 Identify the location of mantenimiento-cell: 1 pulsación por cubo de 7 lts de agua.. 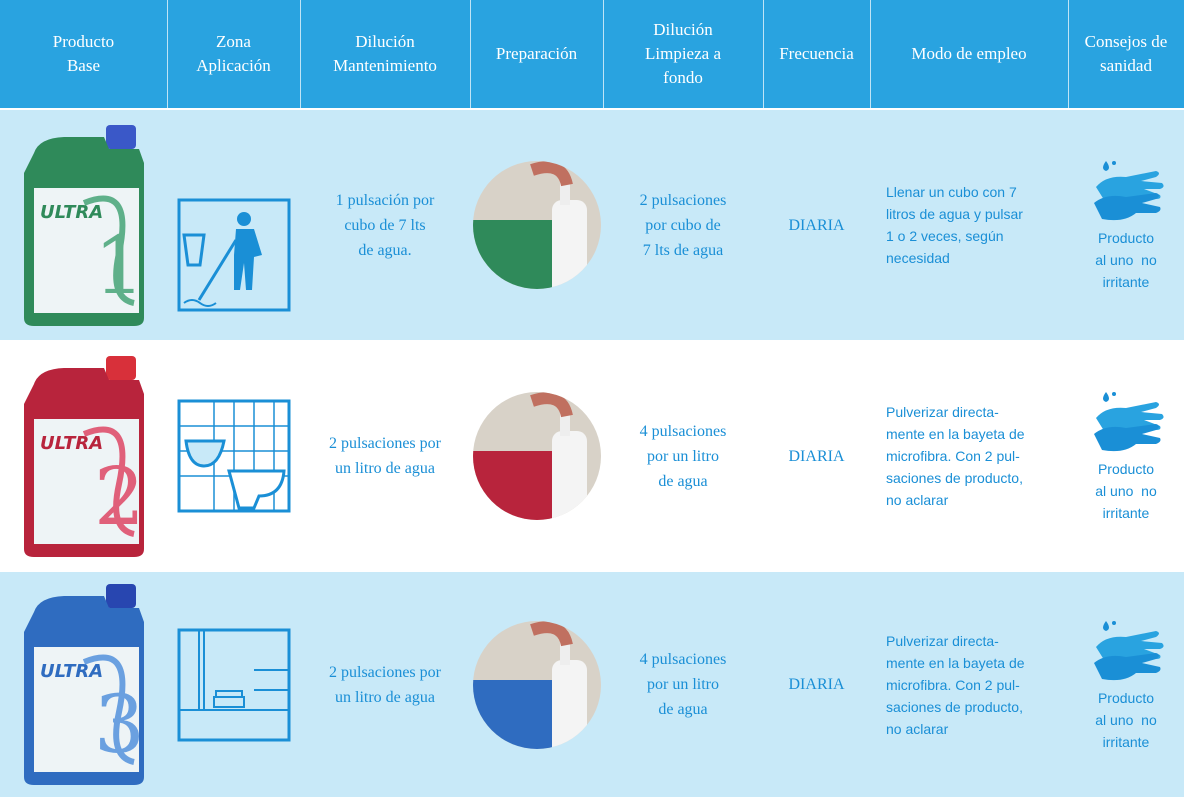
(385, 225).